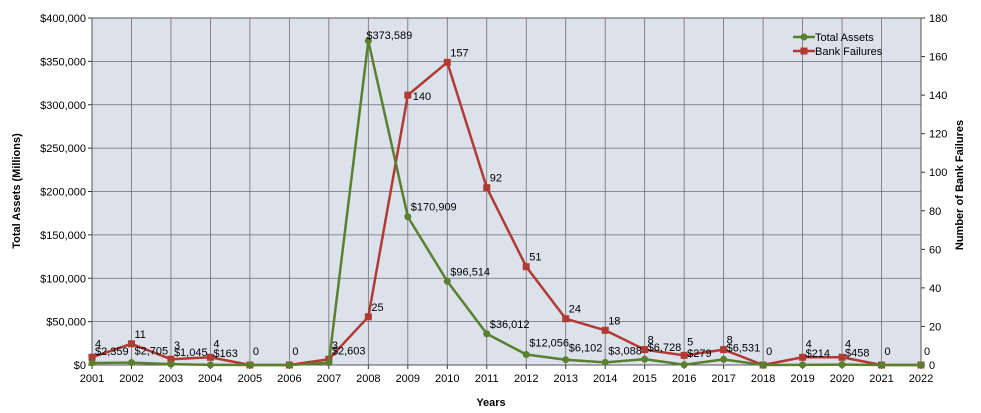 The width and height of the screenshot is (981, 413). What do you see at coordinates (349, 352) in the screenshot?
I see `total-assets-data-label: $2,603` at bounding box center [349, 352].